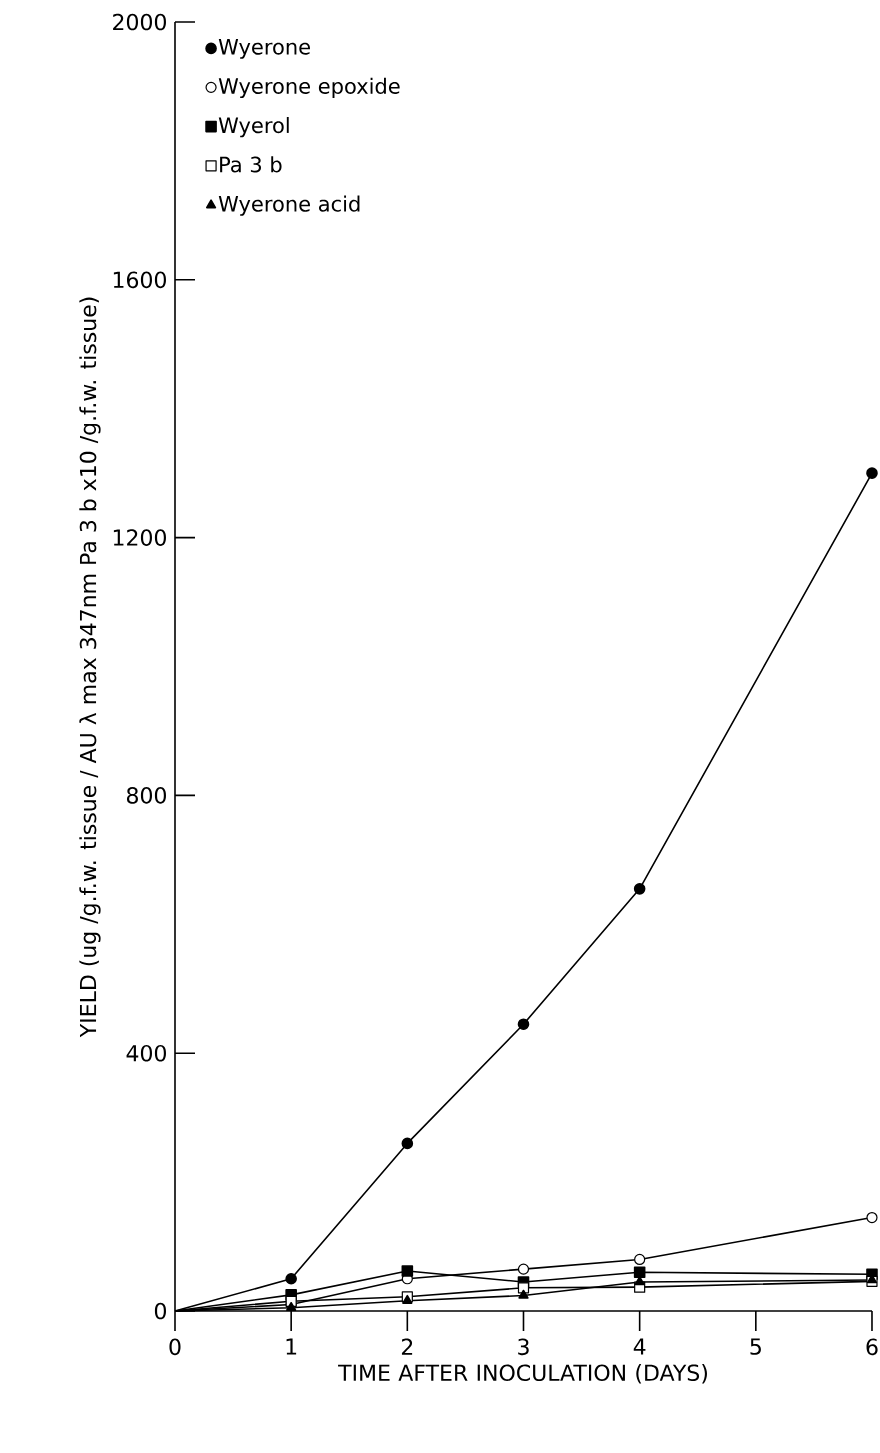 This screenshot has width=880, height=1453. I want to click on x-tick-label: 5, so click(755, 1346).